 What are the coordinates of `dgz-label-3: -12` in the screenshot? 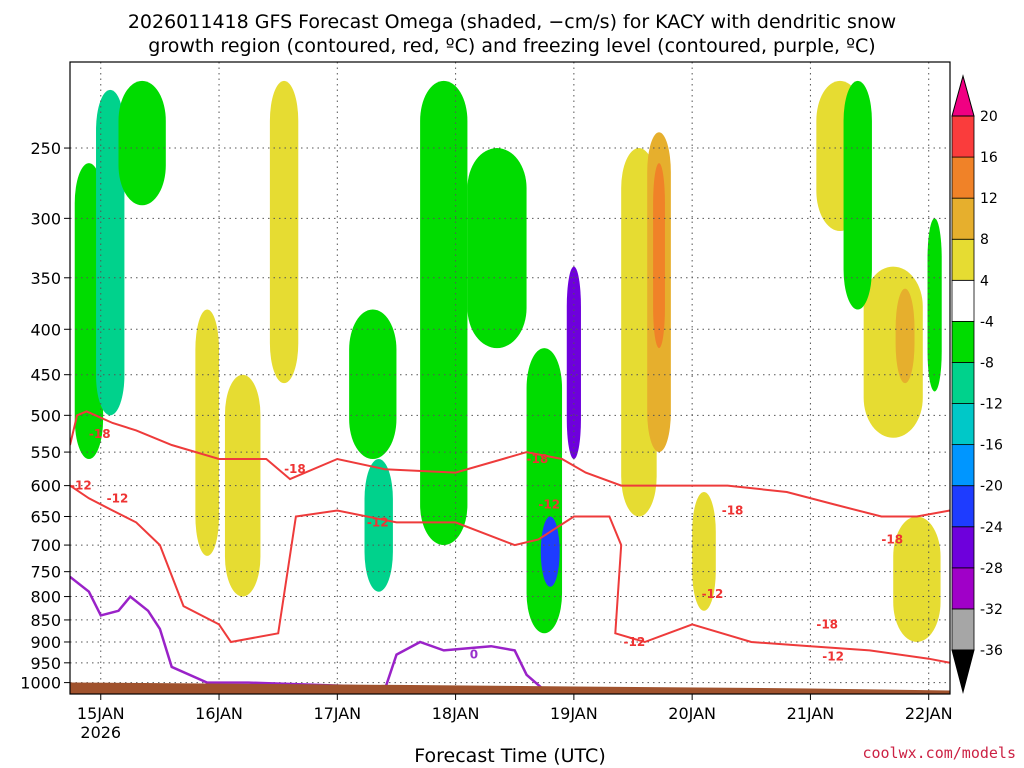 It's located at (81, 486).